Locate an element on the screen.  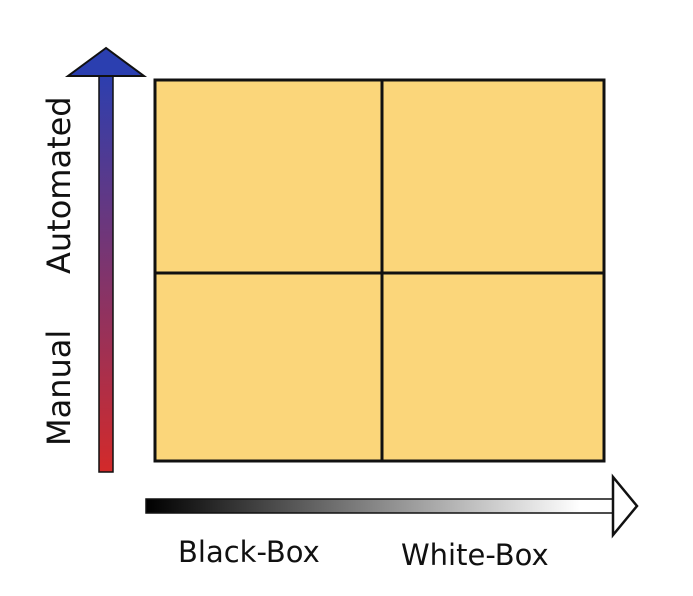
horizontal-axis-arrow is located at coordinates (392, 506).